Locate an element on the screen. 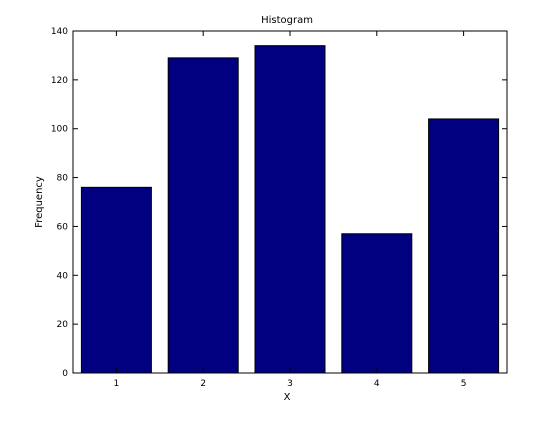 This screenshot has width=560, height=423. x-tick-label-5: 5 is located at coordinates (464, 384).